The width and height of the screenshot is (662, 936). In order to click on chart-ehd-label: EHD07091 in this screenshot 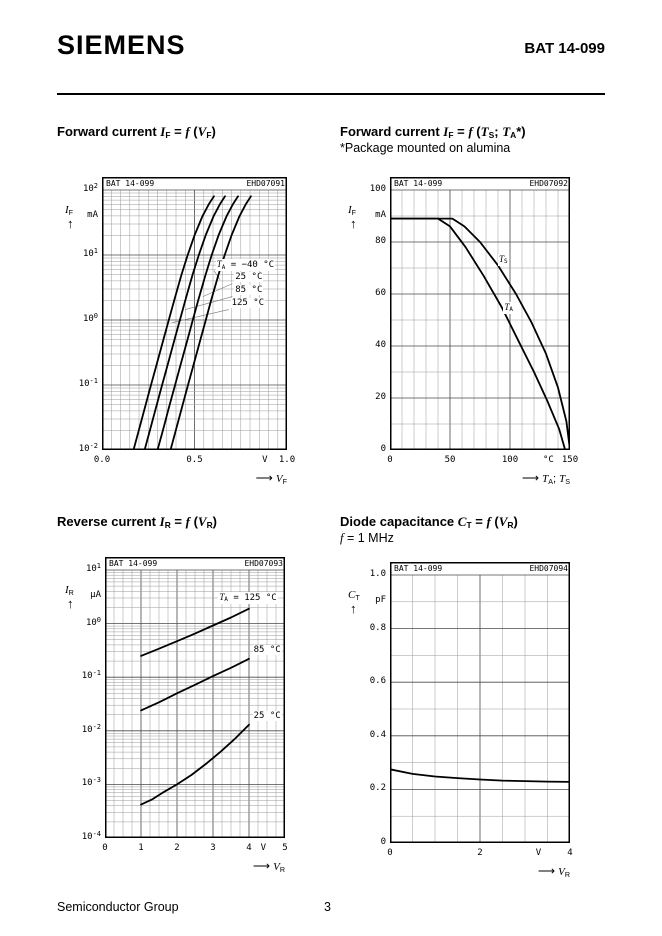, I will do `click(265, 183)`.